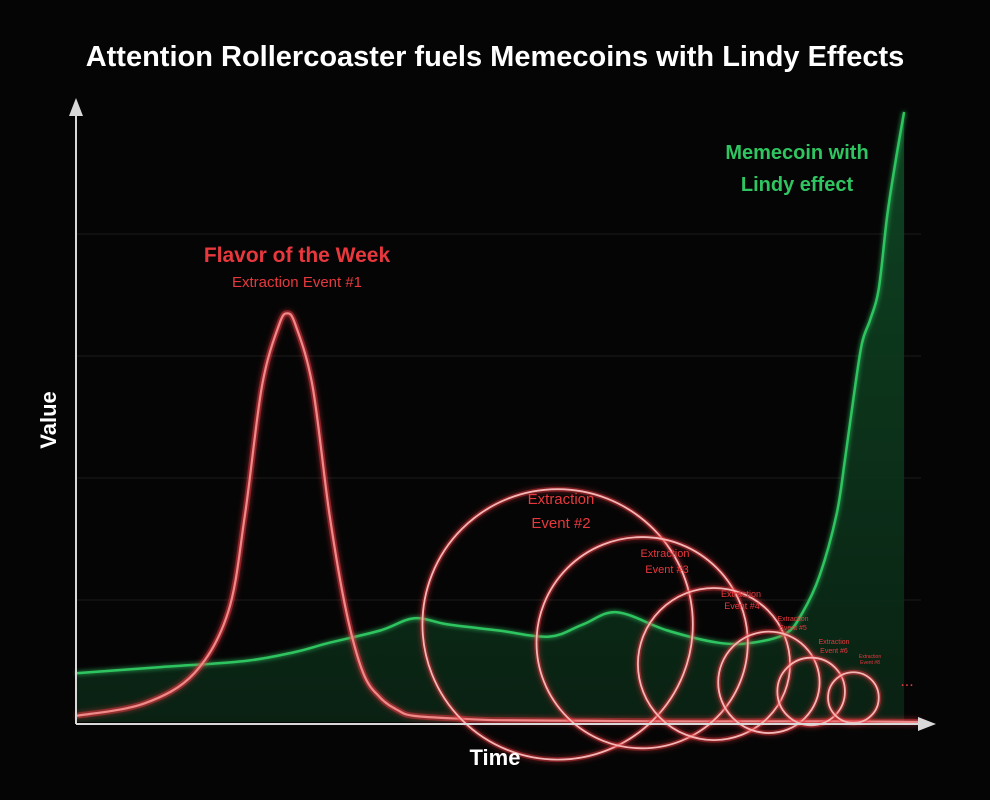  What do you see at coordinates (741, 594) in the screenshot?
I see `event4-label-line1: Extraction` at bounding box center [741, 594].